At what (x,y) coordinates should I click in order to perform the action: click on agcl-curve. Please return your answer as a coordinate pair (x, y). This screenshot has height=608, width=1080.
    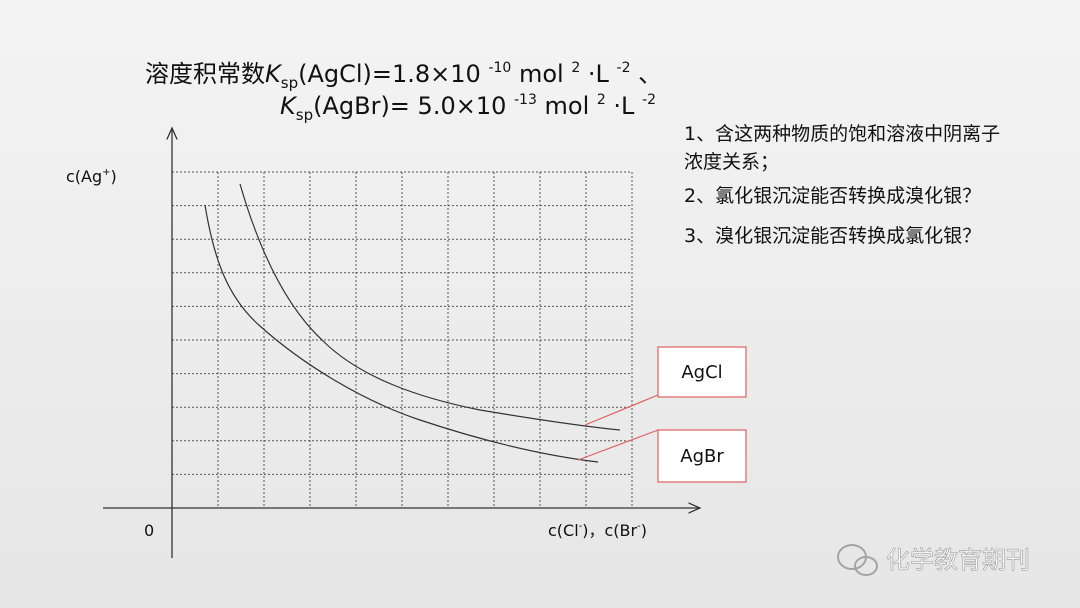
    Looking at the image, I should click on (430, 307).